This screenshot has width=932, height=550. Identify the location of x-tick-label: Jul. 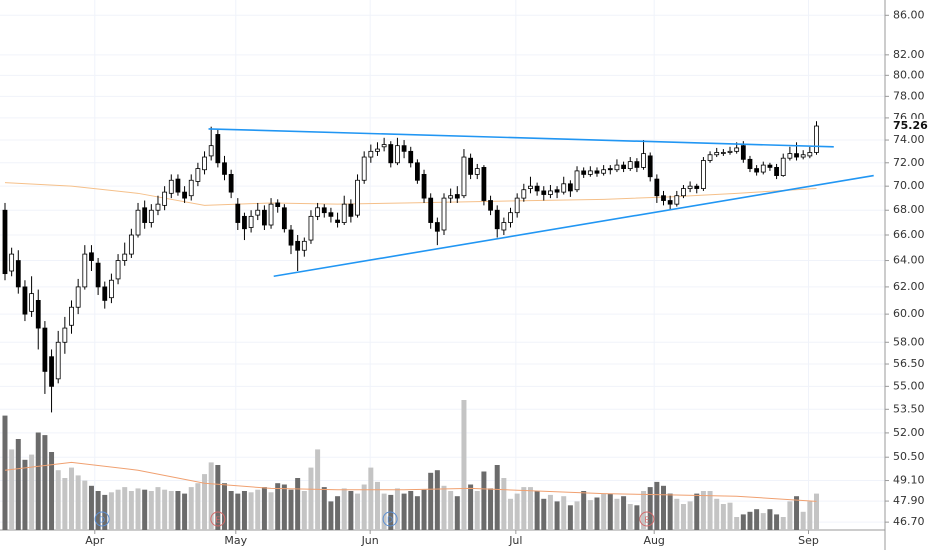
(515, 540).